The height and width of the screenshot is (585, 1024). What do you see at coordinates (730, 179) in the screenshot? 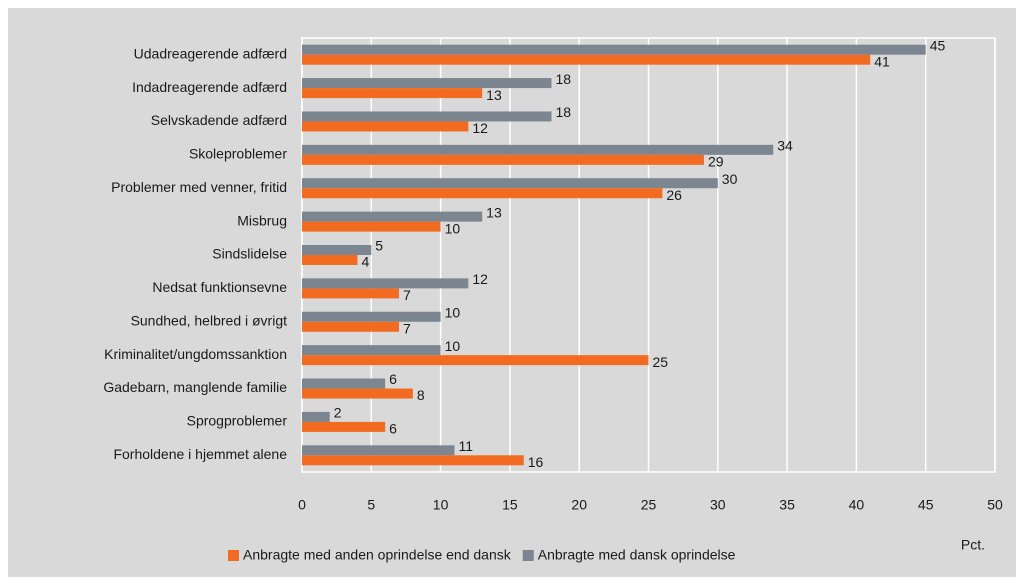
I see `data-label: 30` at bounding box center [730, 179].